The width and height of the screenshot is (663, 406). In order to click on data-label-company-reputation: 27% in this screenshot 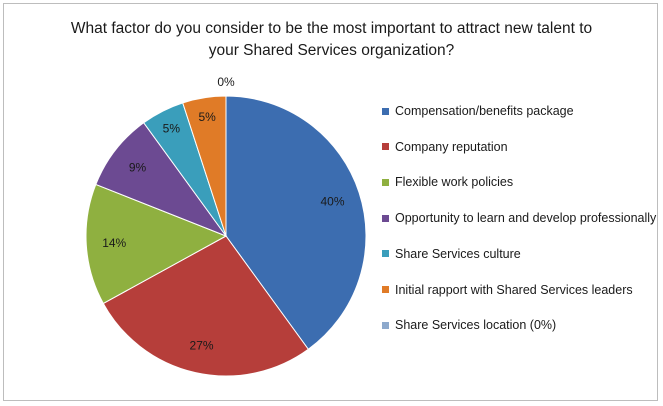, I will do `click(202, 345)`.